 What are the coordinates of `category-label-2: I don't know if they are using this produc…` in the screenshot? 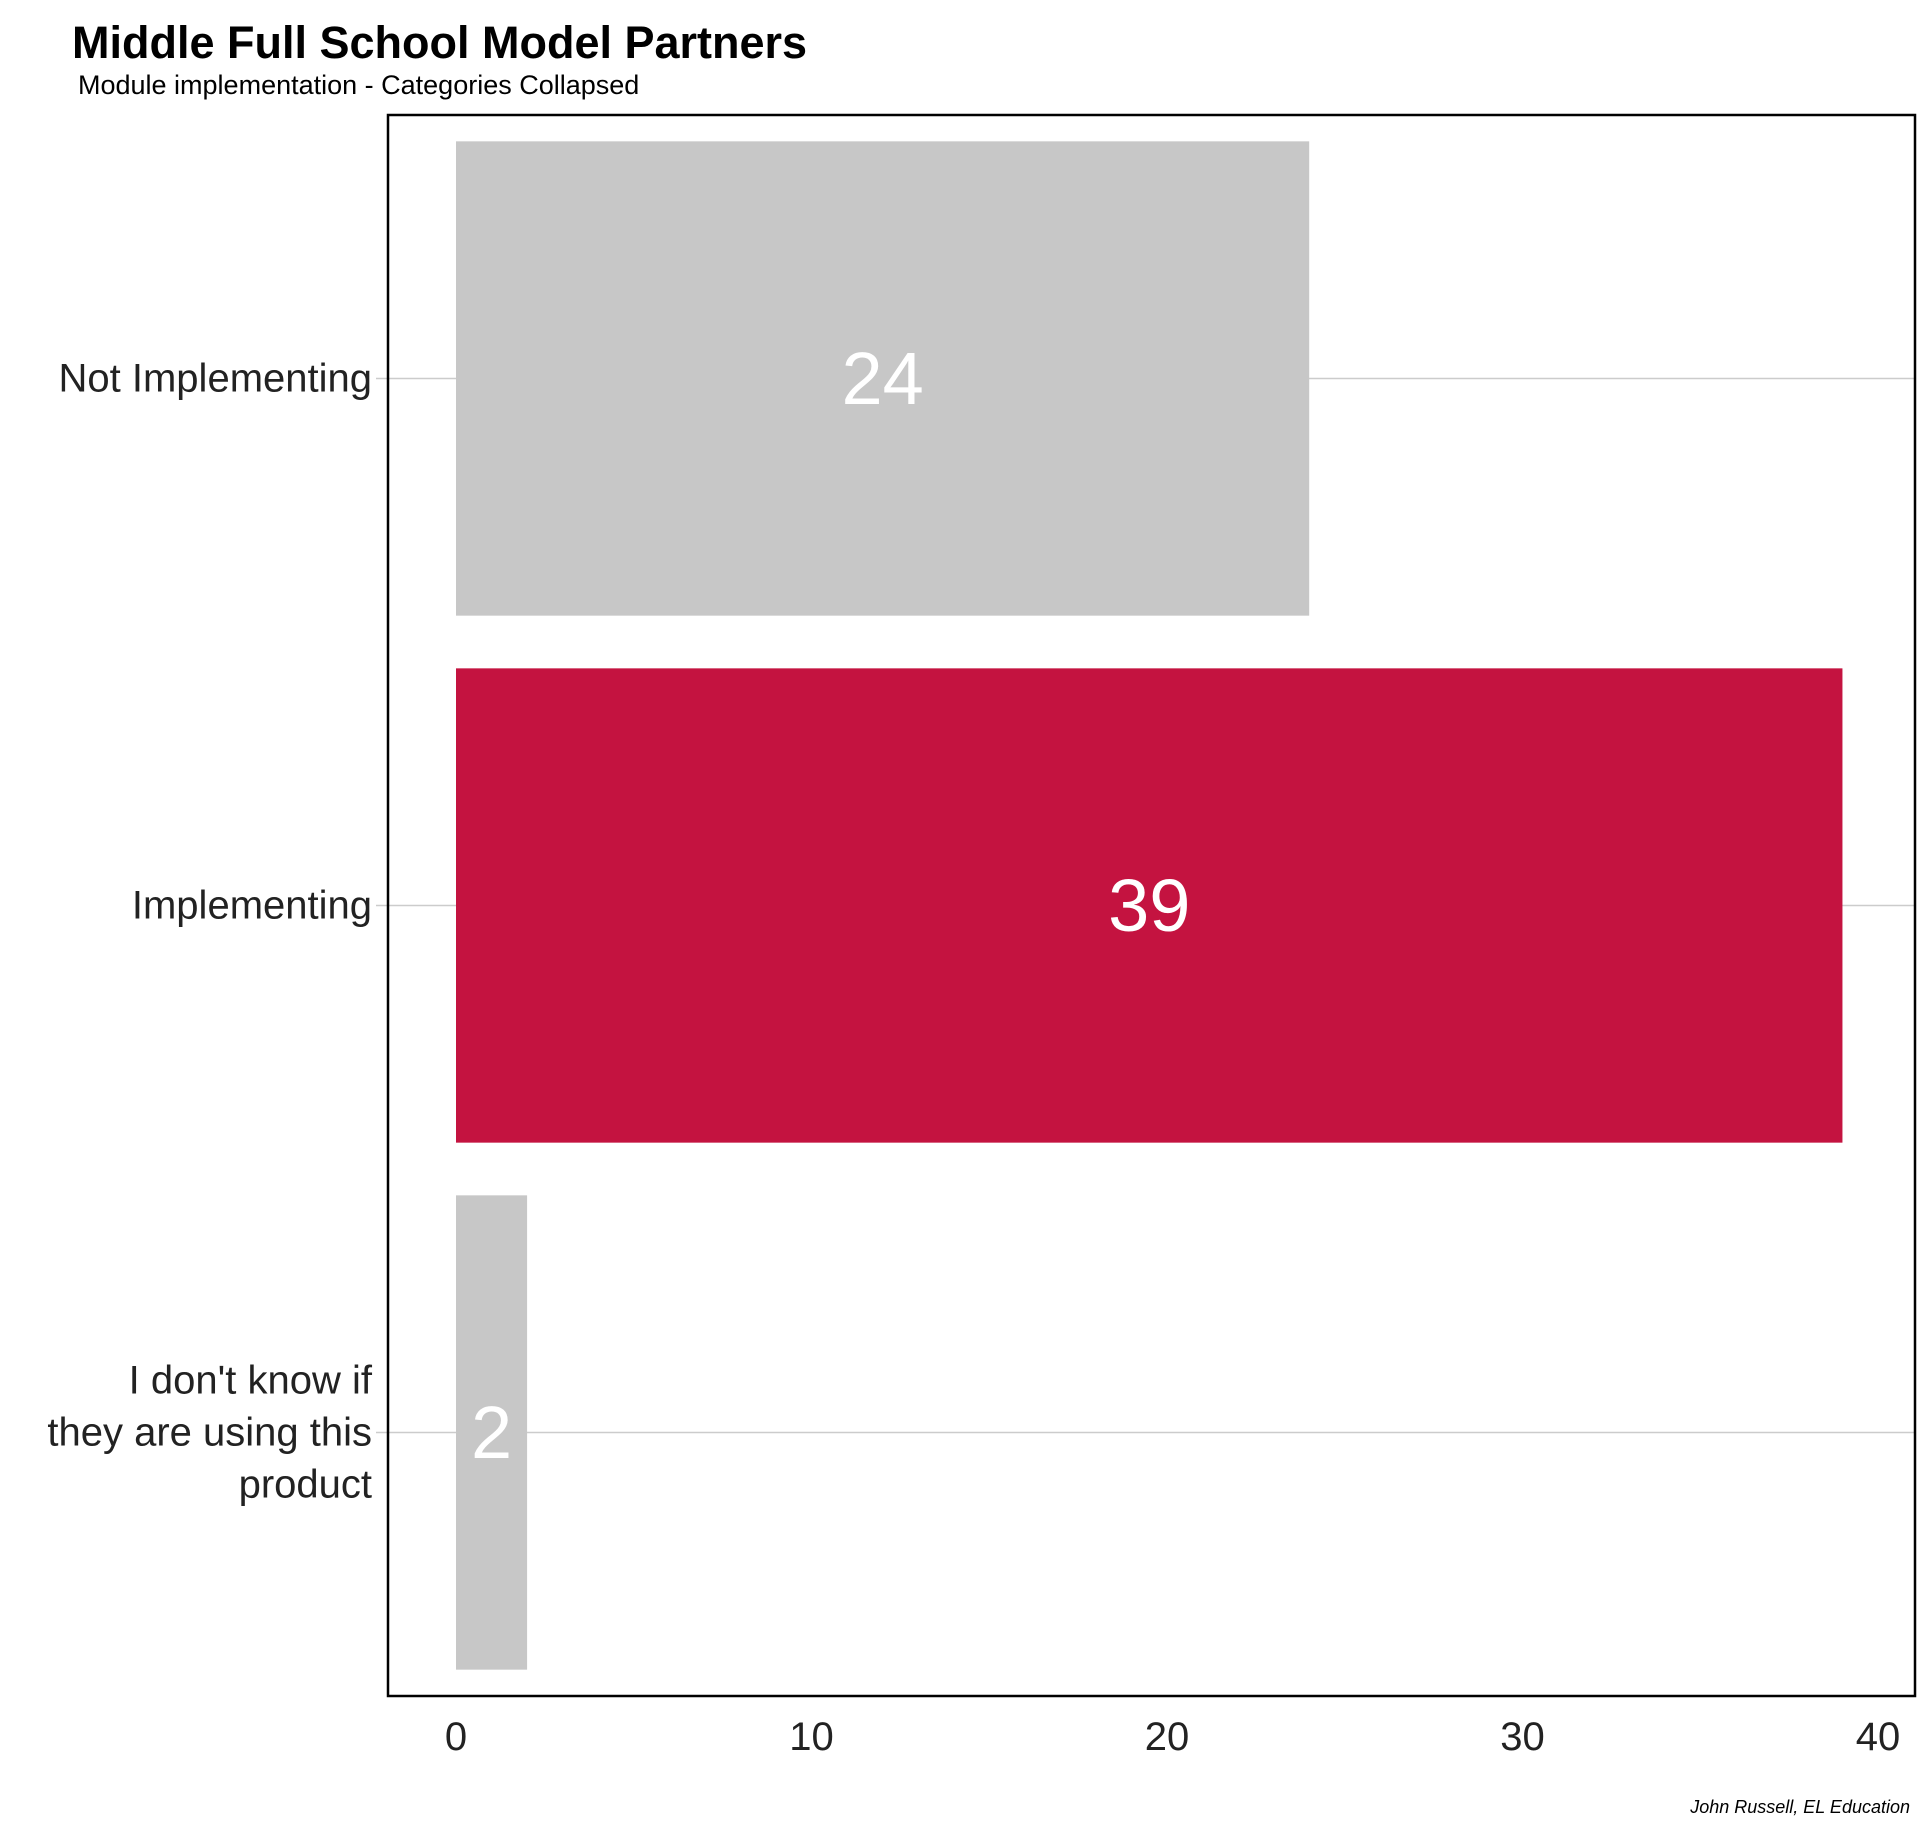 It's located at (210, 1433).